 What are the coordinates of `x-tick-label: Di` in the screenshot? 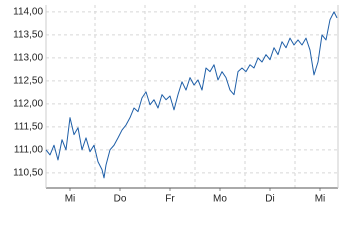 It's located at (269, 199).